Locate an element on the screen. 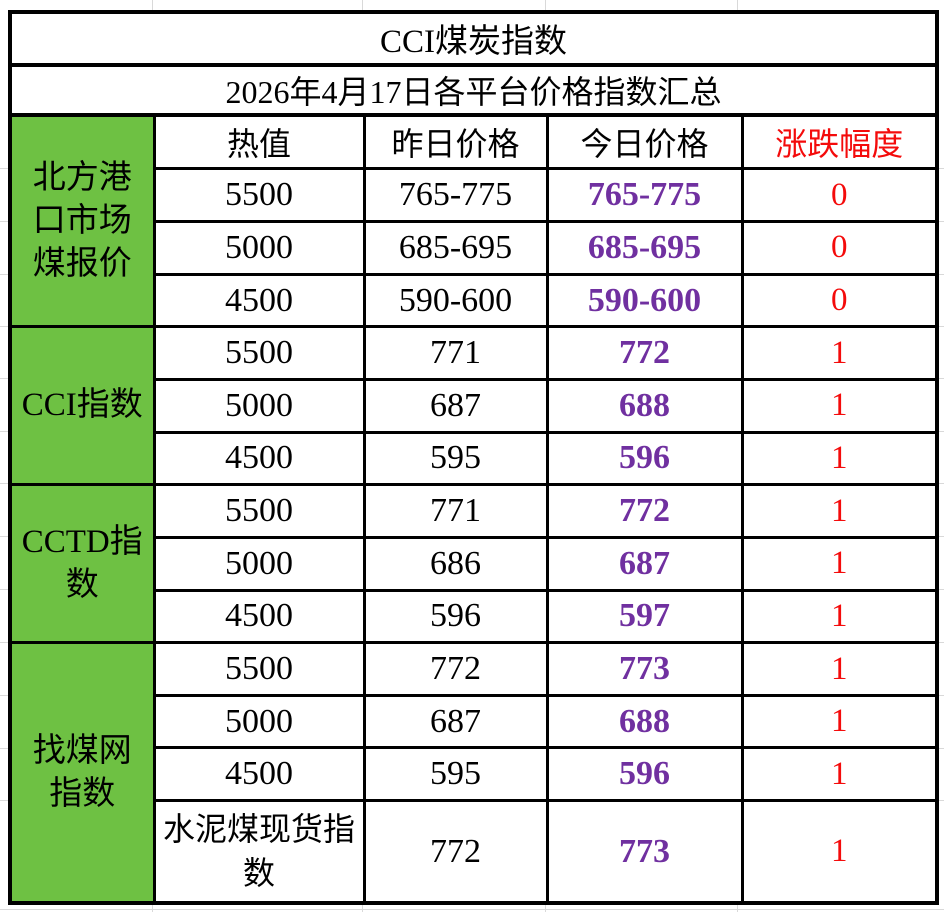 Image resolution: width=944 pixels, height=912 pixels. table-title: CCI煤炭指数 is located at coordinates (473, 38).